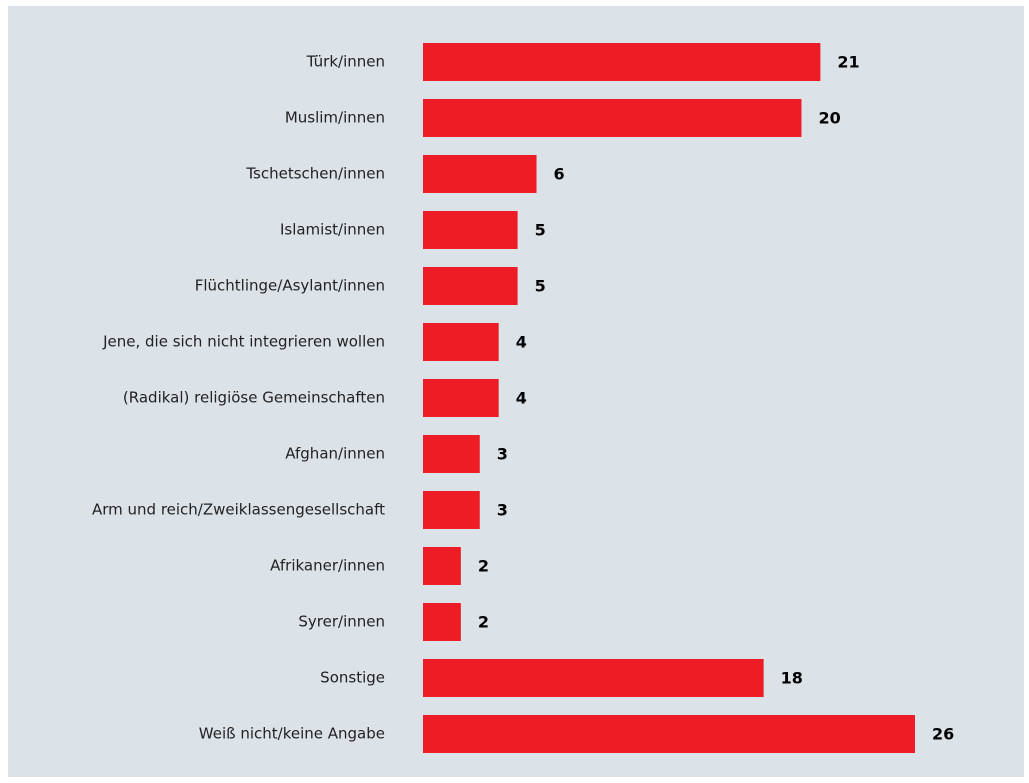 Image resolution: width=1029 pixels, height=783 pixels. I want to click on category-label: Arm und reich/Zweiklassengesellschaft, so click(238, 510).